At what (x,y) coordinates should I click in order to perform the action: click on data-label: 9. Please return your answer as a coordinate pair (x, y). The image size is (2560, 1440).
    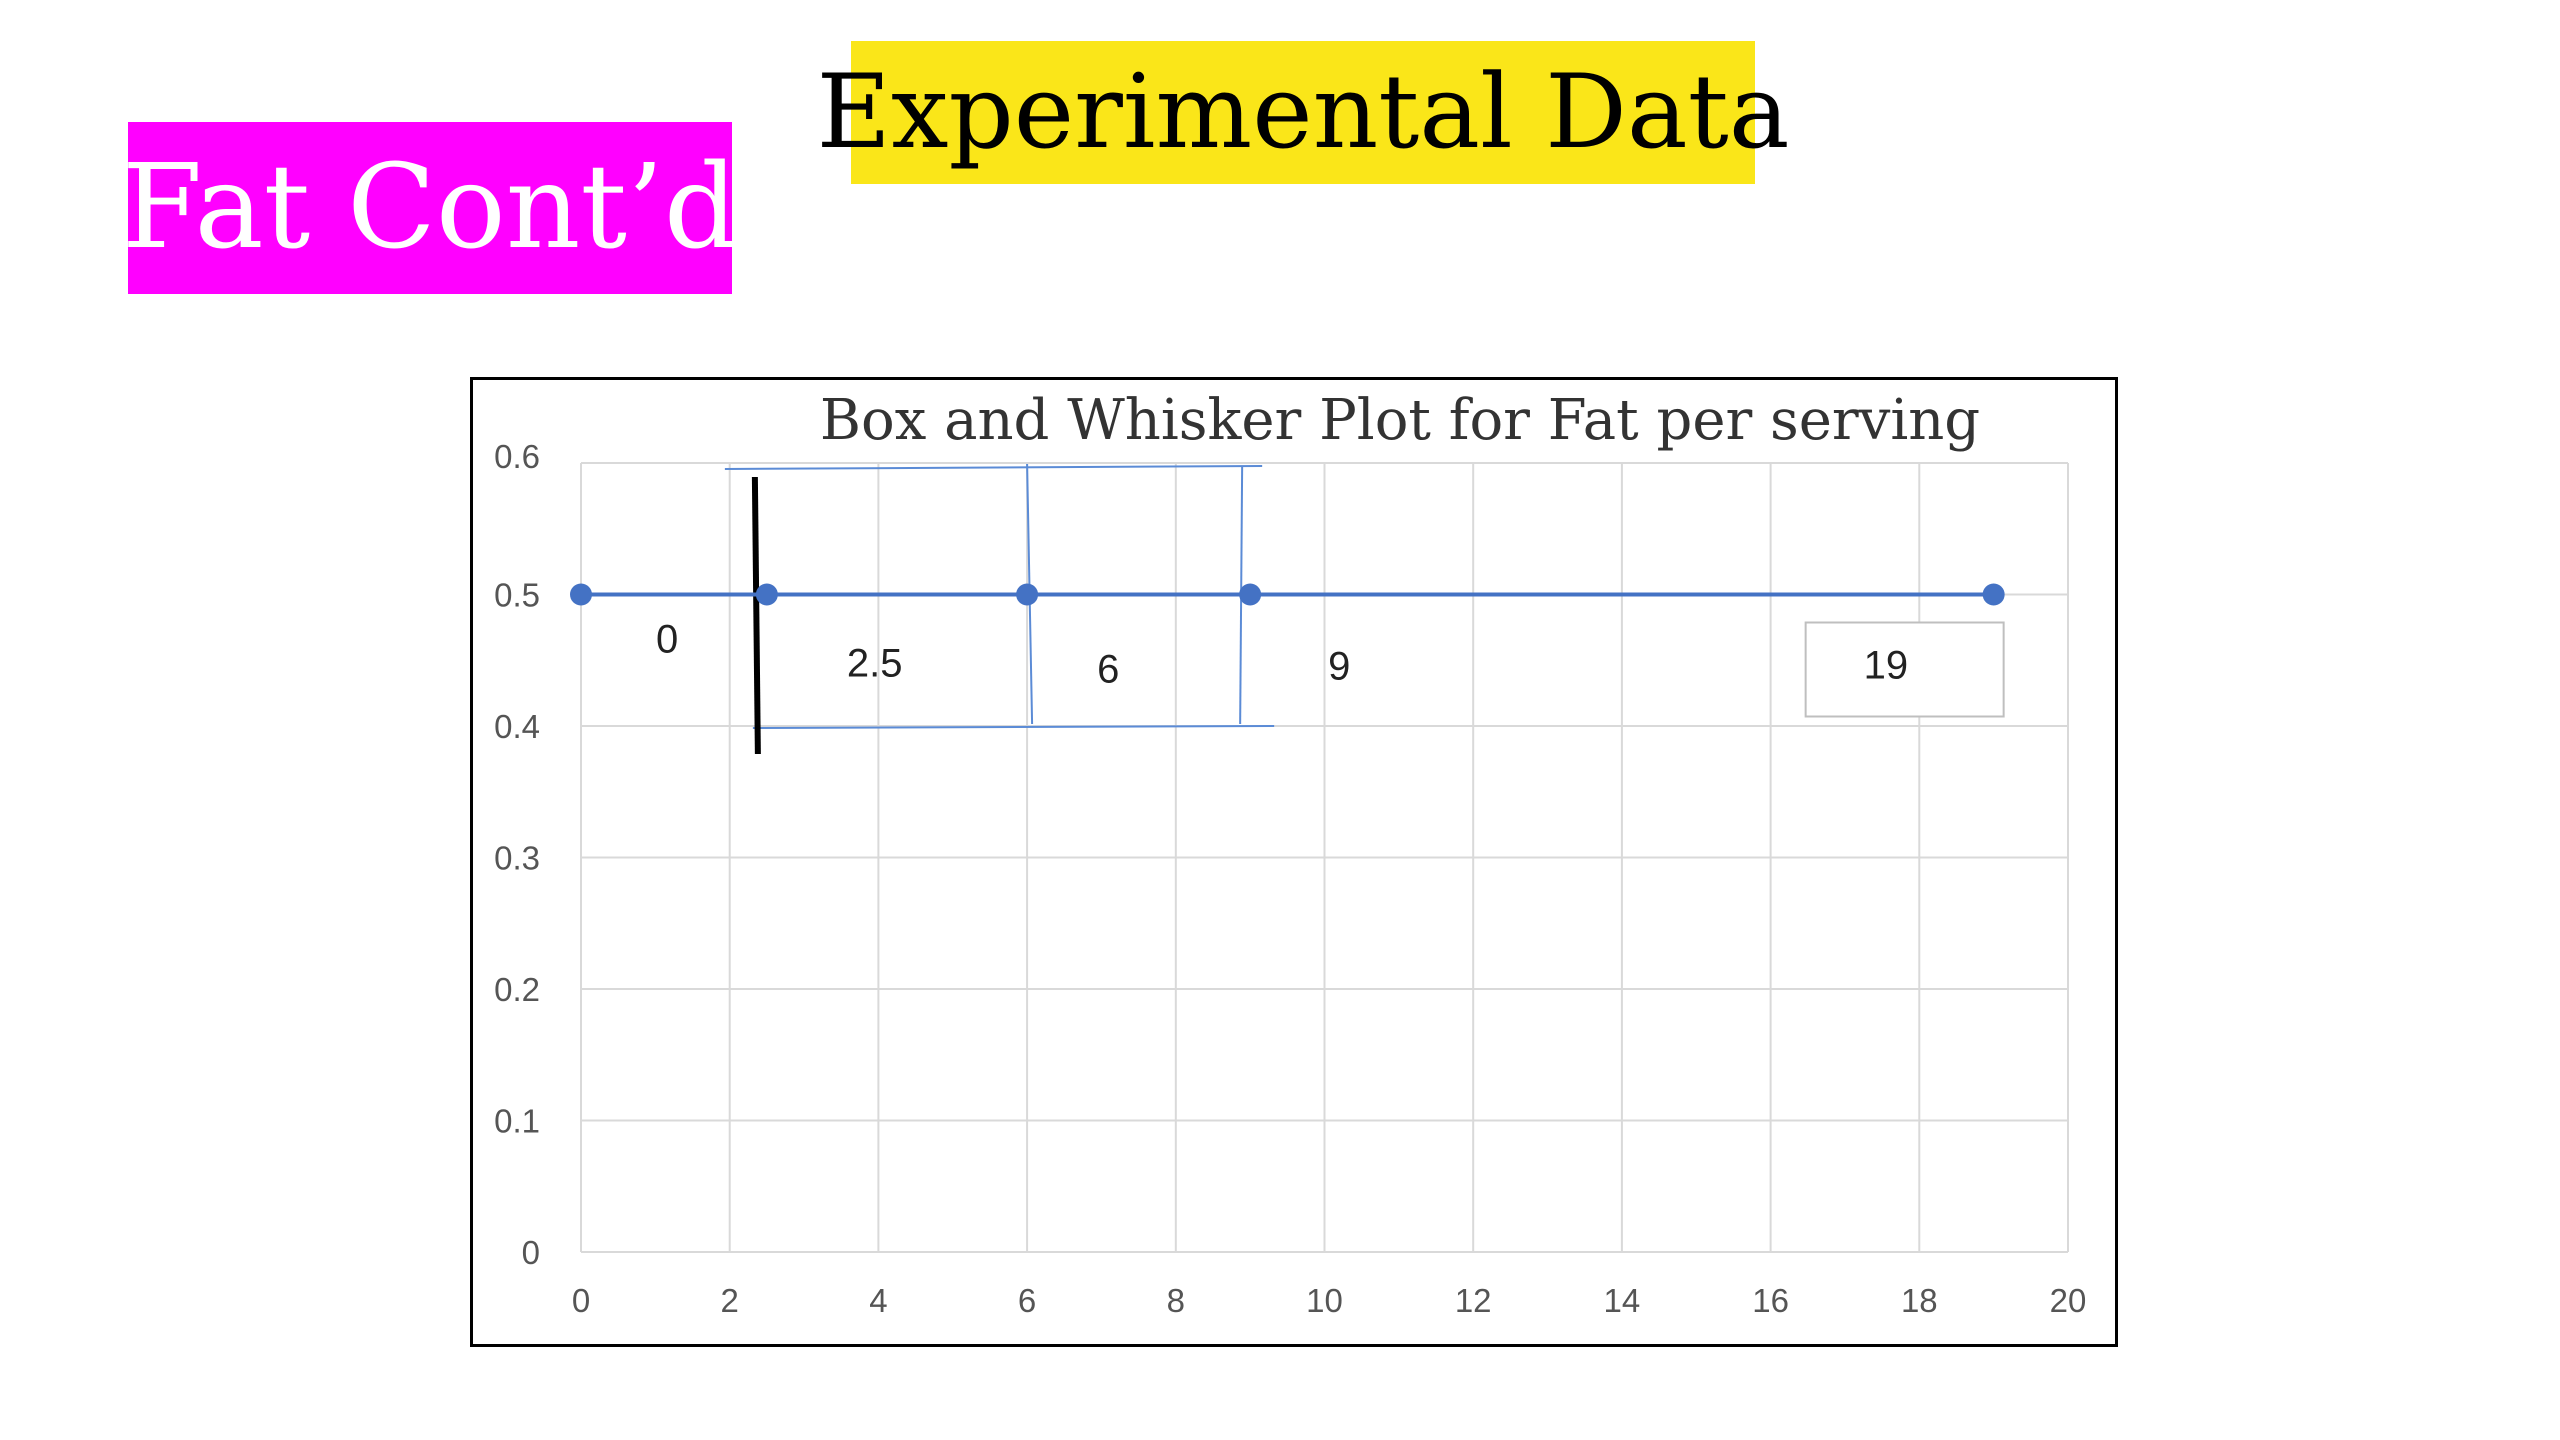
    Looking at the image, I should click on (1339, 667).